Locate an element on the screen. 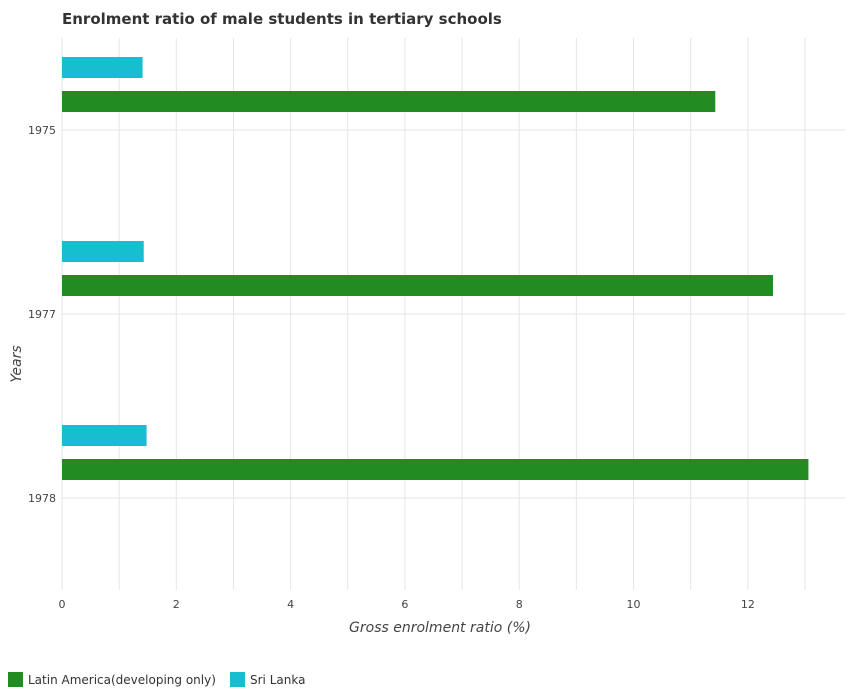 Image resolution: width=850 pixels, height=700 pixels. y-tick-label: 1978 is located at coordinates (42, 498).